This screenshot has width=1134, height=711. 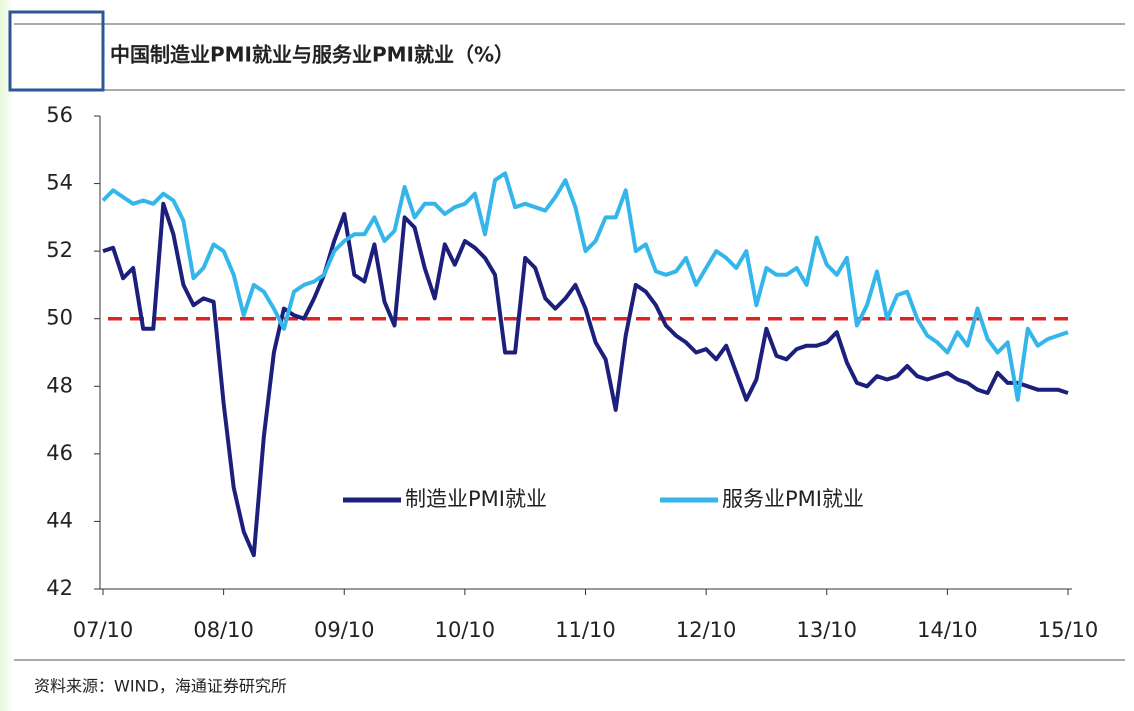 I want to click on y-tick-label: 42, so click(x=59, y=588).